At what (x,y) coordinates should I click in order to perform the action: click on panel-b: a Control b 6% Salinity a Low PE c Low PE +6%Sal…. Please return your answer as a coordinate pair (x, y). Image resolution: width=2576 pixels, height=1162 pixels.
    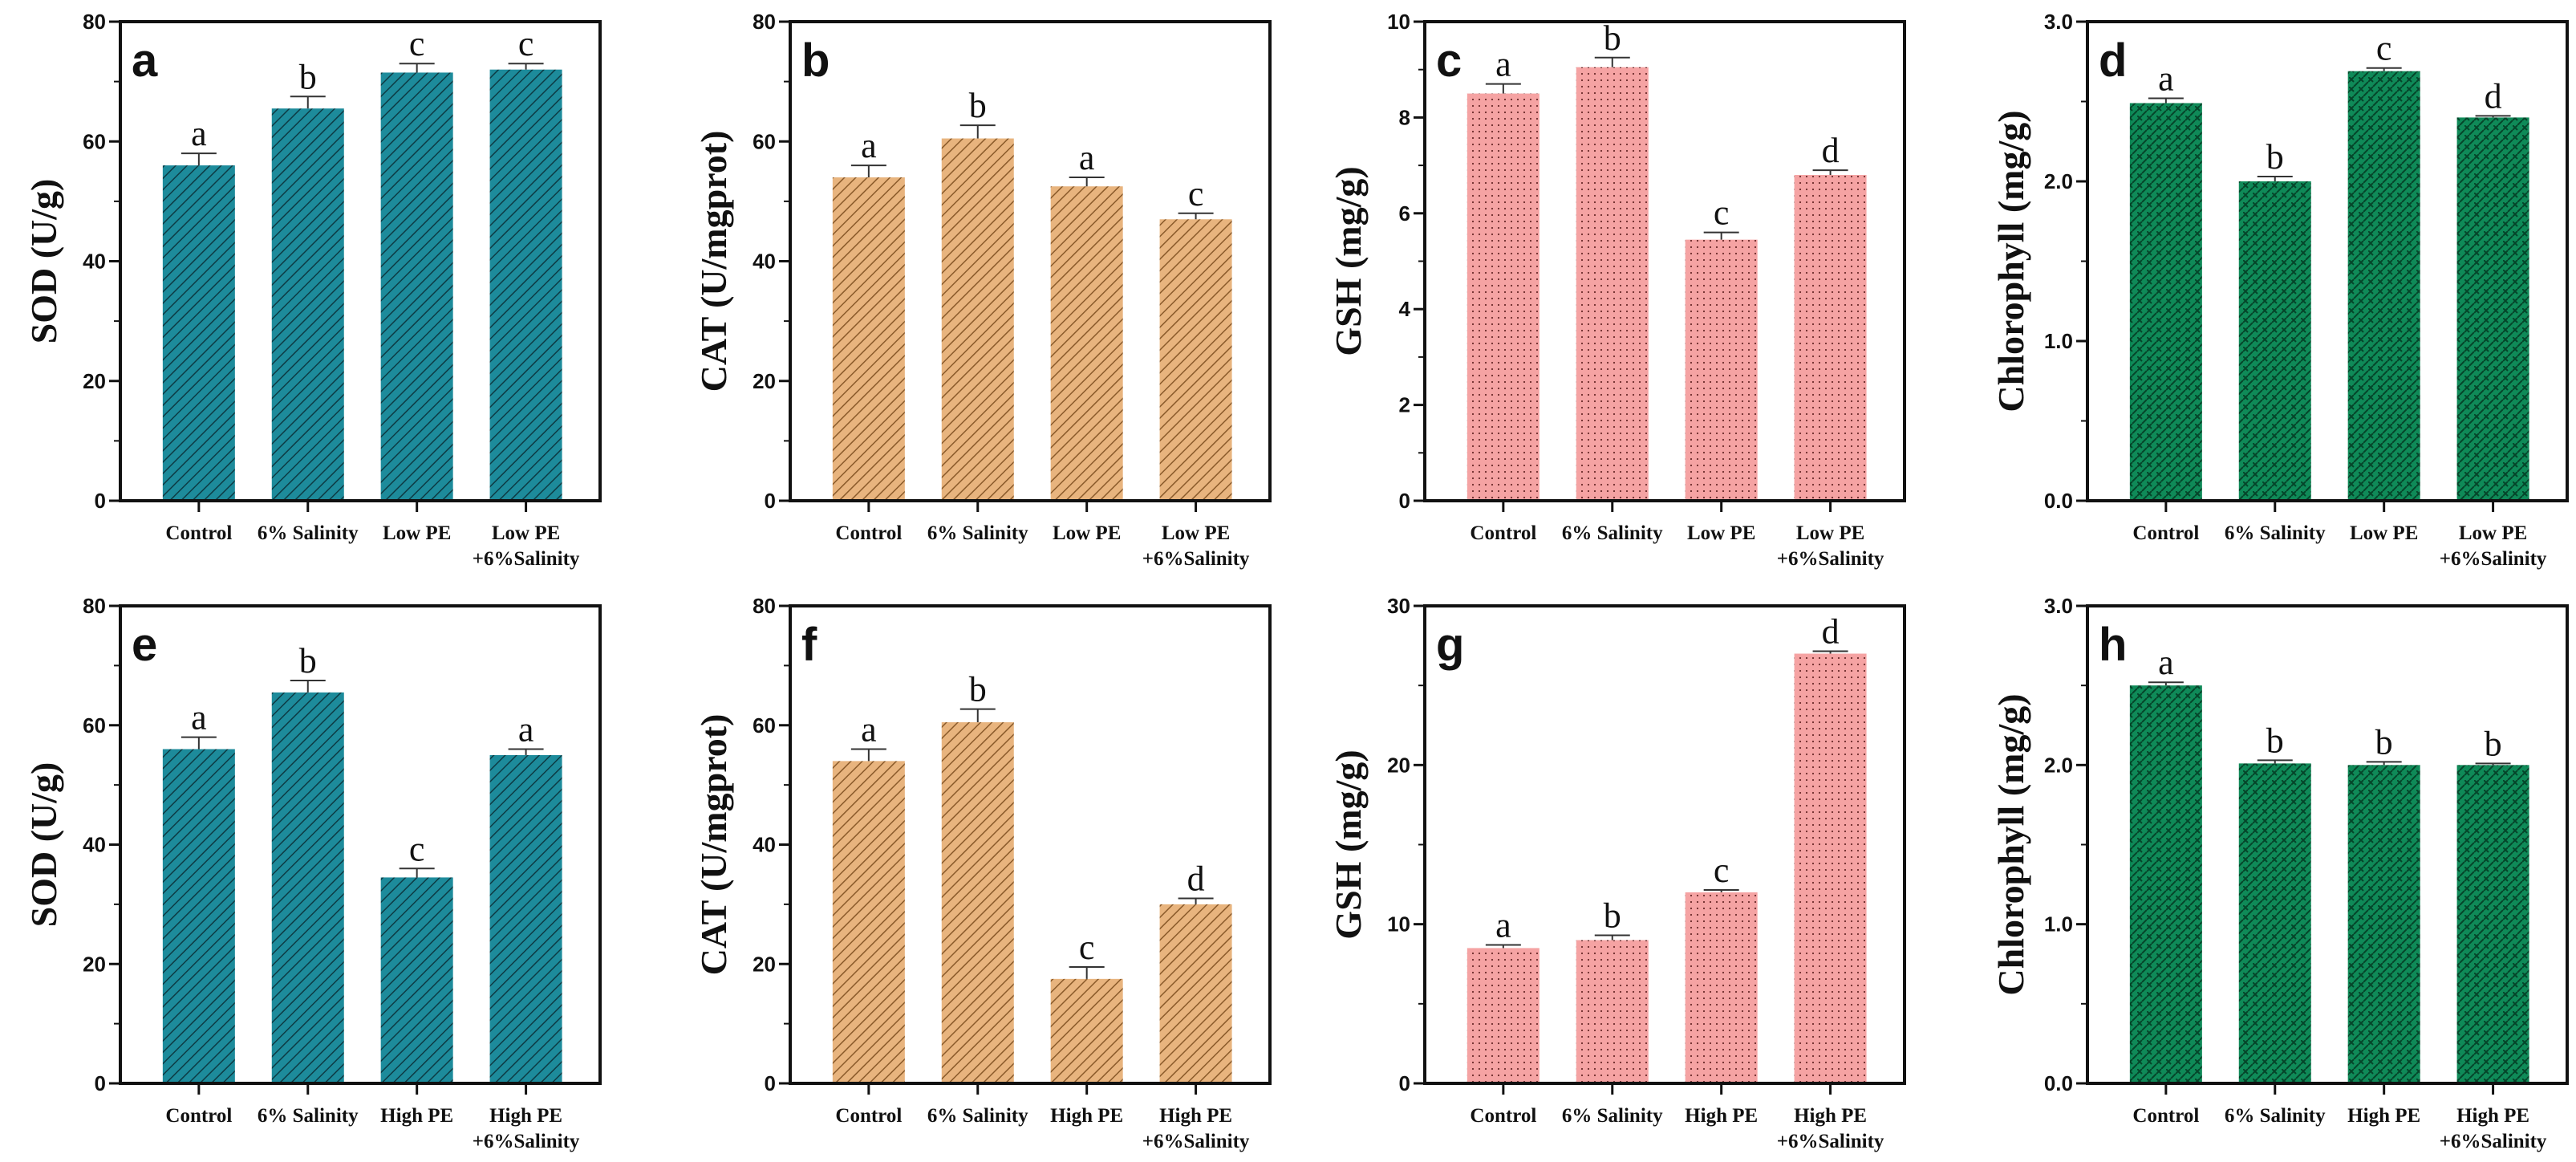
    Looking at the image, I should click on (982, 290).